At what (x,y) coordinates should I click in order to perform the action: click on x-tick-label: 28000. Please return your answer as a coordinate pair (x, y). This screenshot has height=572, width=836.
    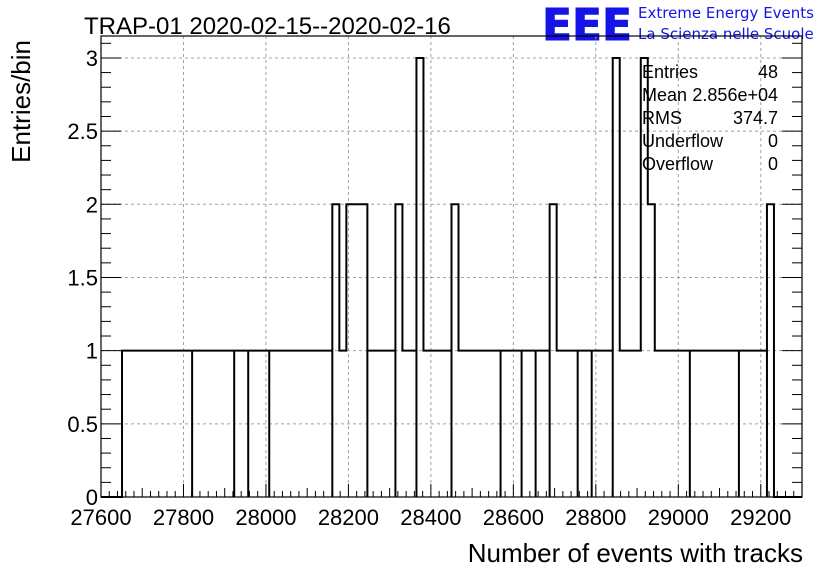
    Looking at the image, I should click on (265, 517).